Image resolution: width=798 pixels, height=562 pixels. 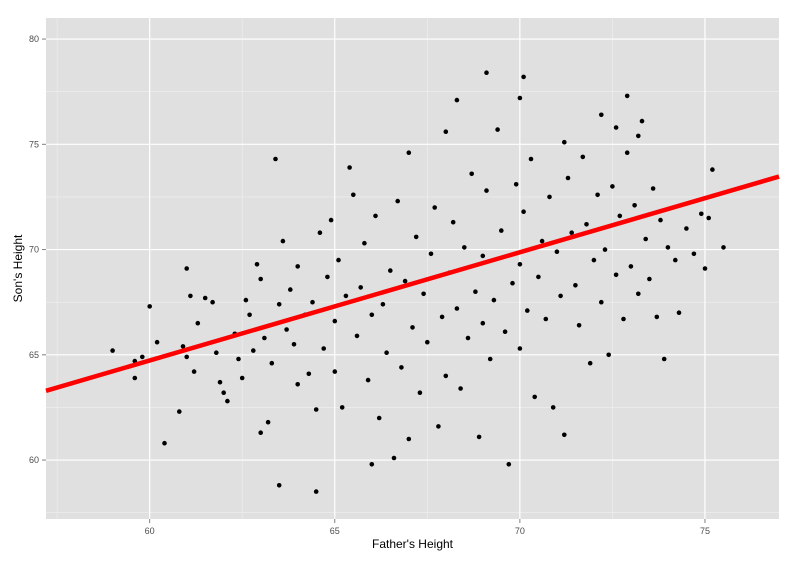 I want to click on x-axis-ticks: 60 65 70 75, so click(x=427, y=527).